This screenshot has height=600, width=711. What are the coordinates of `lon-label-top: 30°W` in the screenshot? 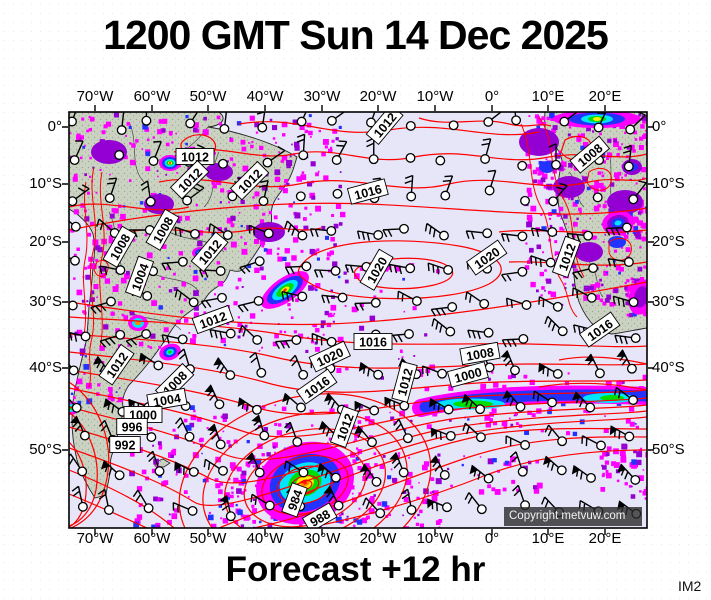 It's located at (322, 96).